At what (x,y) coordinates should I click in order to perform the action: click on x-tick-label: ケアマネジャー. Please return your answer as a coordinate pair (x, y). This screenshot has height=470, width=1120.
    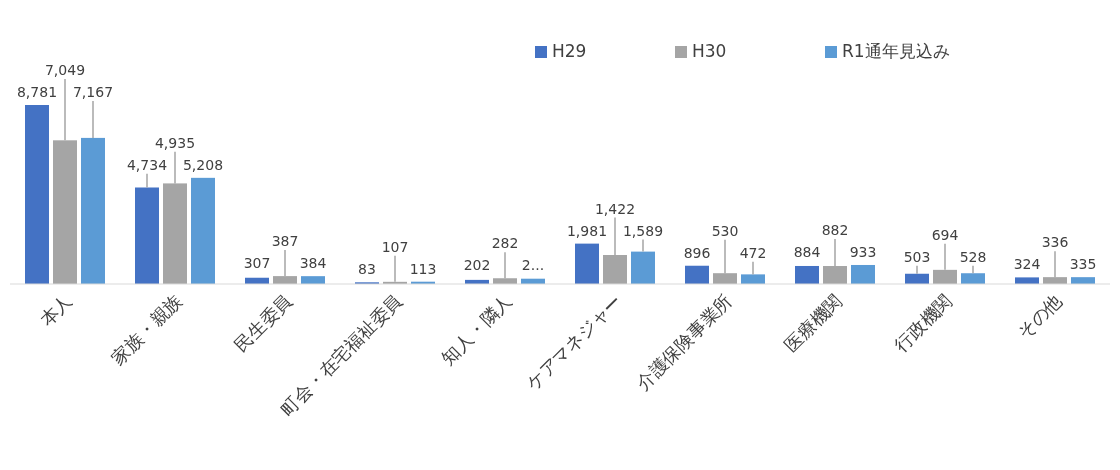
    Looking at the image, I should click on (573, 341).